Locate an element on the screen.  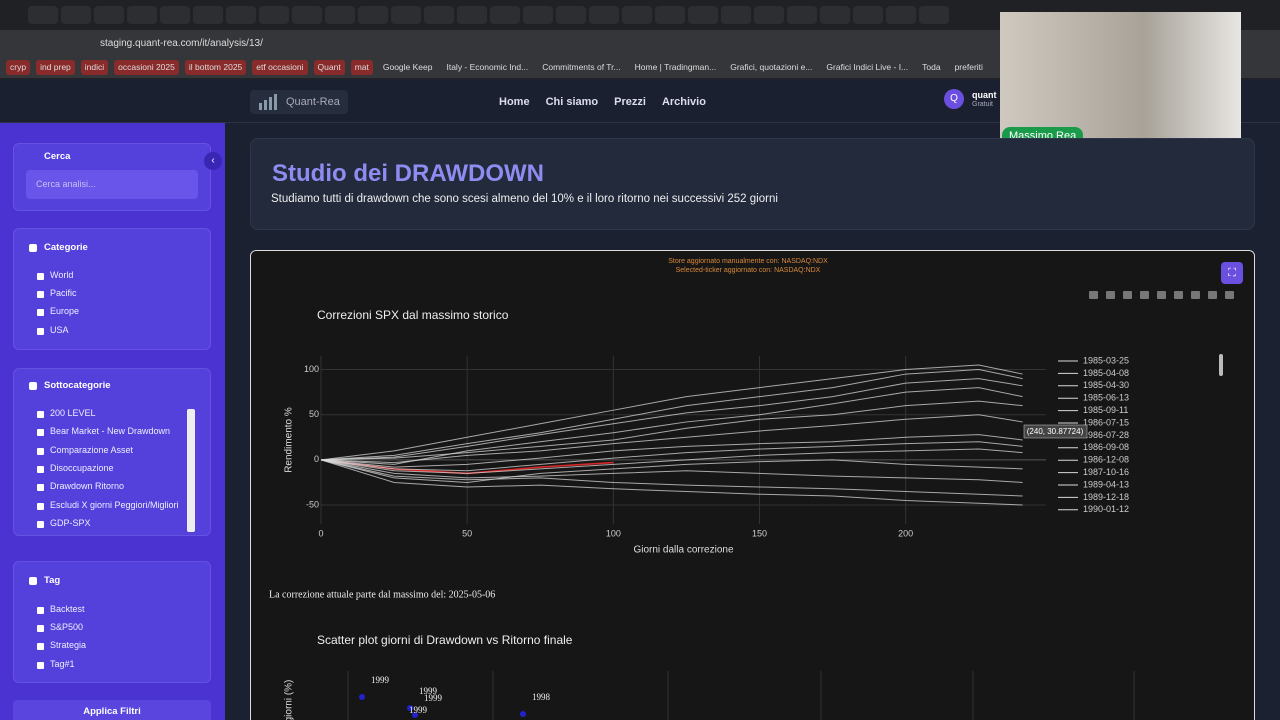
title-card is located at coordinates (752, 184).